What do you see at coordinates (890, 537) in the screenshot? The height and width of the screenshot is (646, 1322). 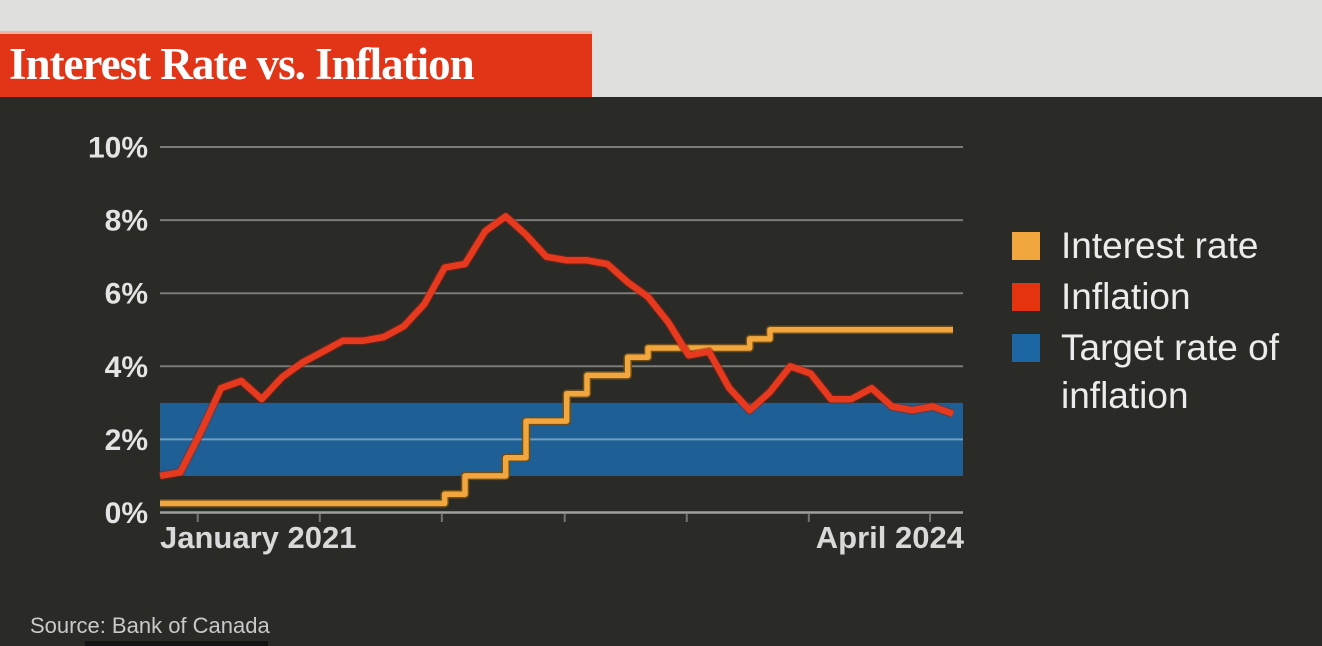 I see `x-axis-label-end: April 2024` at bounding box center [890, 537].